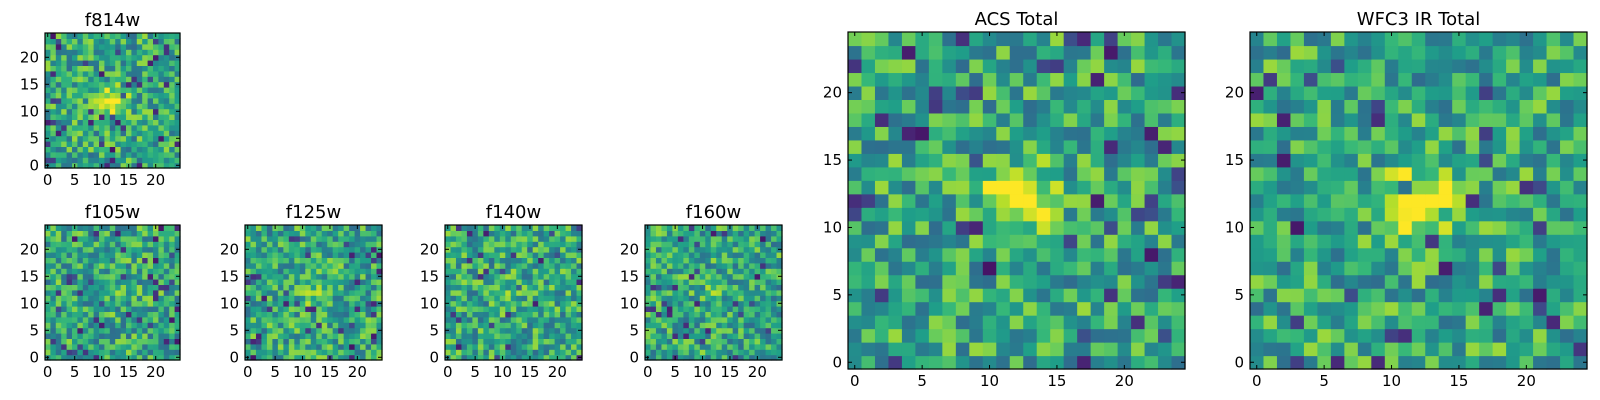 Image resolution: width=1600 pixels, height=400 pixels. What do you see at coordinates (434, 357) in the screenshot?
I see `y-tick-label: 0` at bounding box center [434, 357].